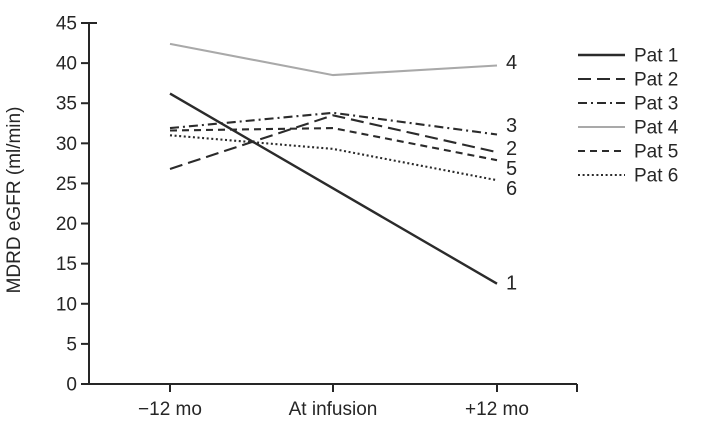 This screenshot has width=701, height=431. What do you see at coordinates (511, 126) in the screenshot?
I see `series-end-label-3: 3` at bounding box center [511, 126].